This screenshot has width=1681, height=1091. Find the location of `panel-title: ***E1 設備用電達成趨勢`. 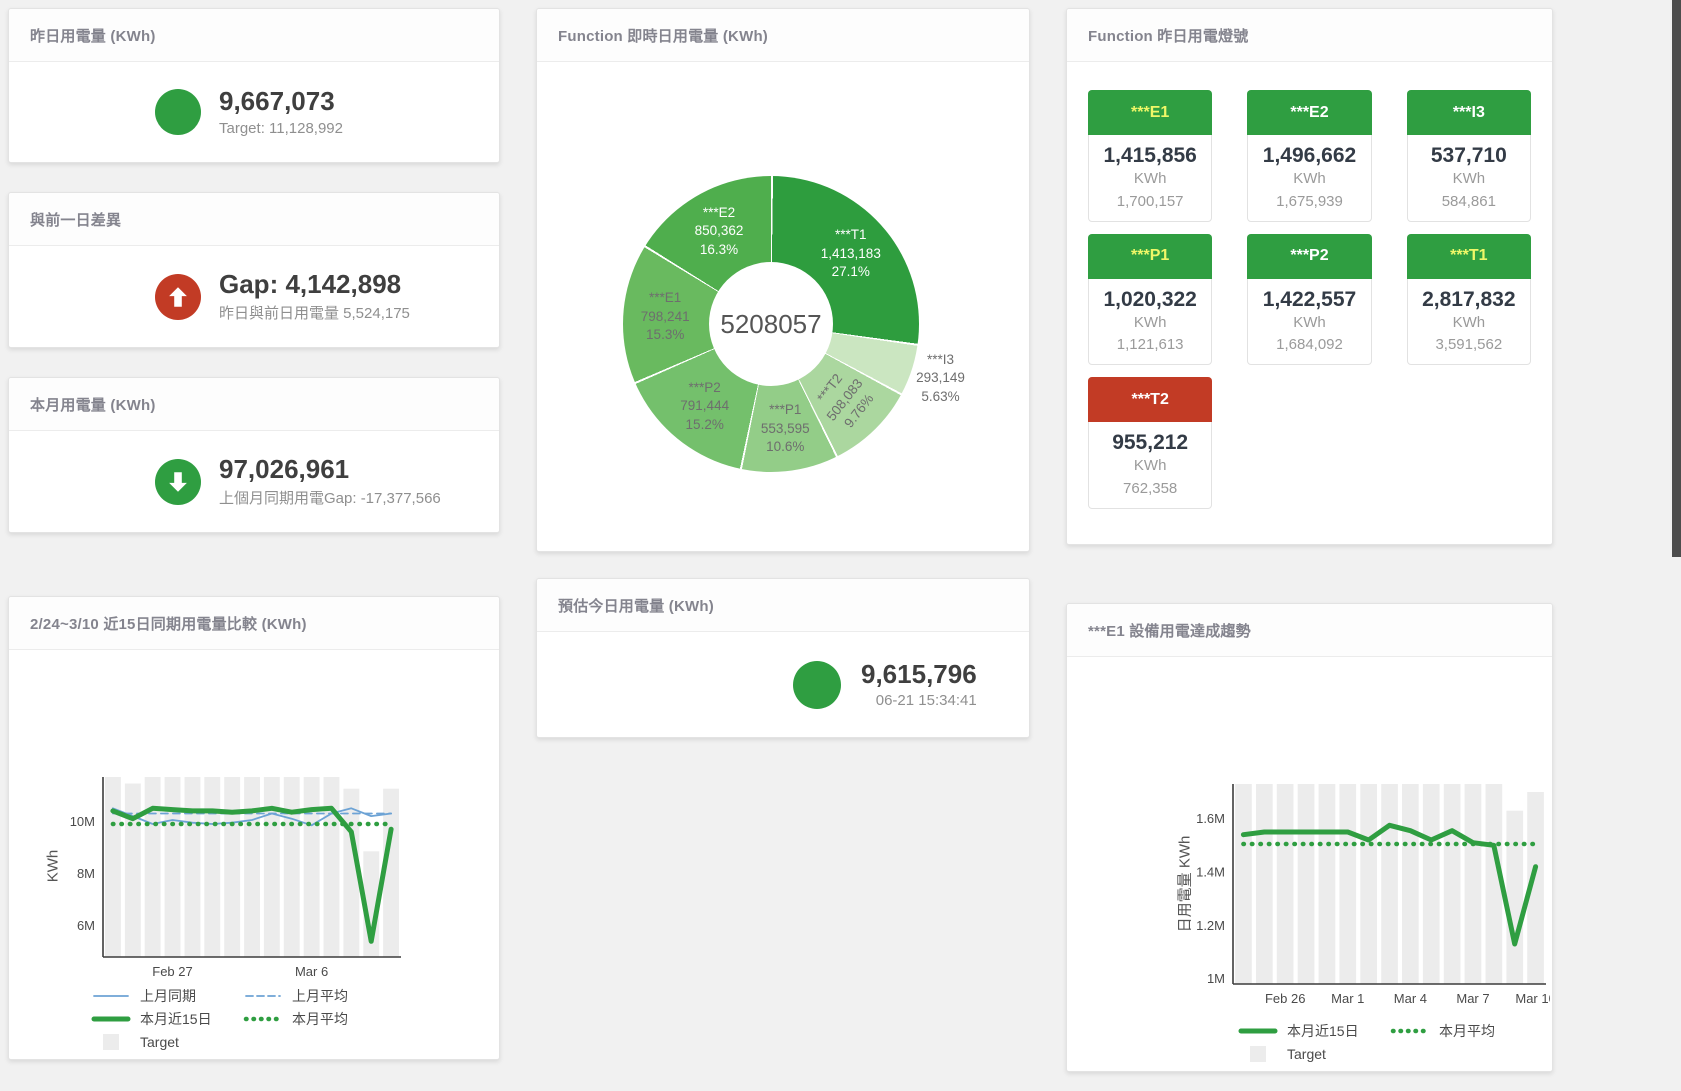

panel-title: ***E1 設備用電達成趨勢 is located at coordinates (1169, 631).